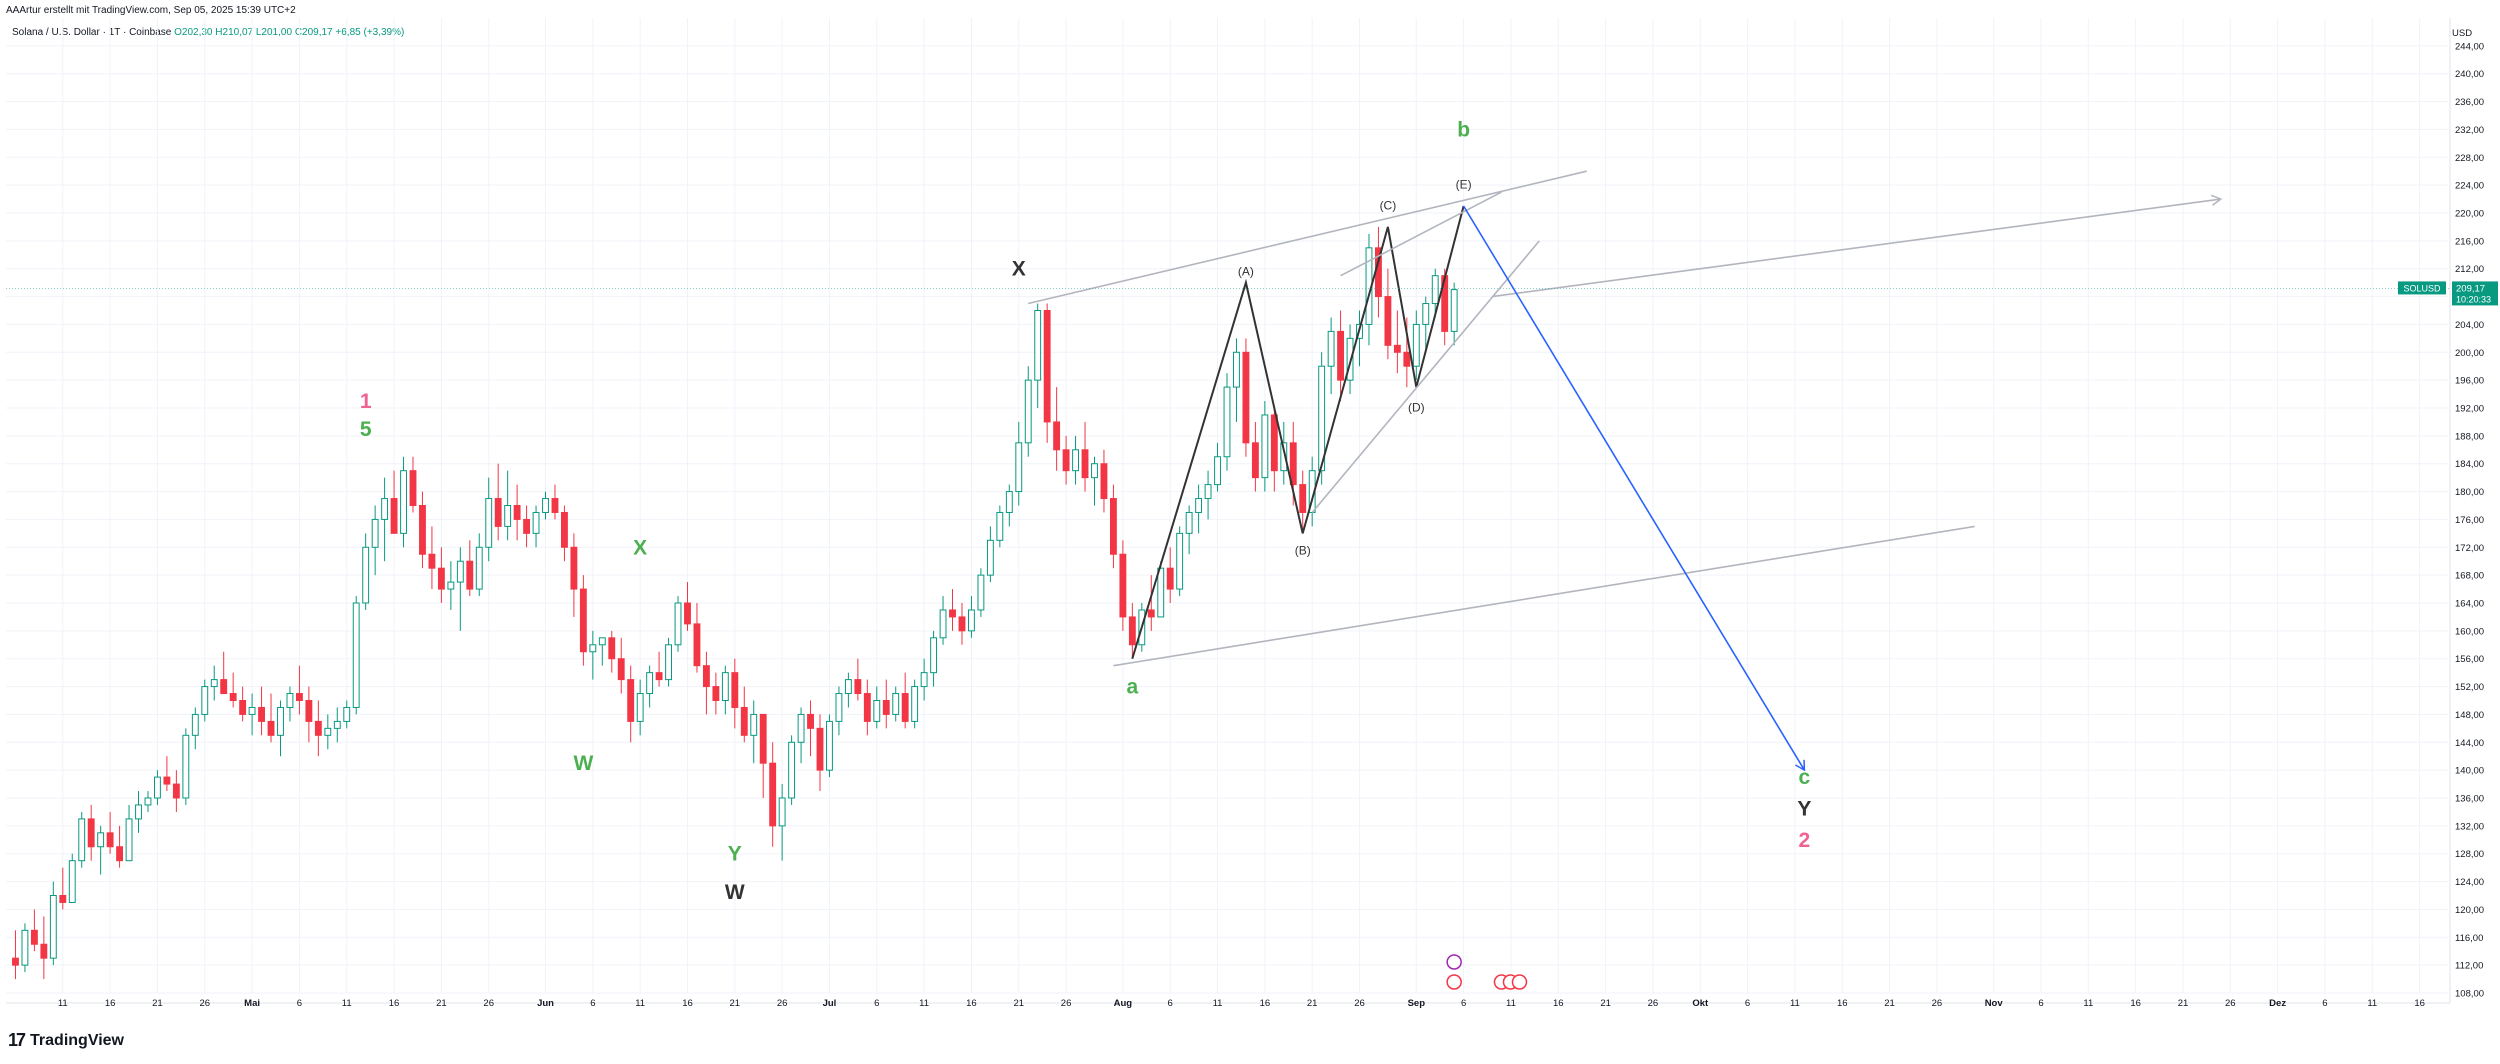 The width and height of the screenshot is (2500, 1064). Describe the element at coordinates (66, 1040) in the screenshot. I see `tradingview-brand: 17 TradingView` at that location.